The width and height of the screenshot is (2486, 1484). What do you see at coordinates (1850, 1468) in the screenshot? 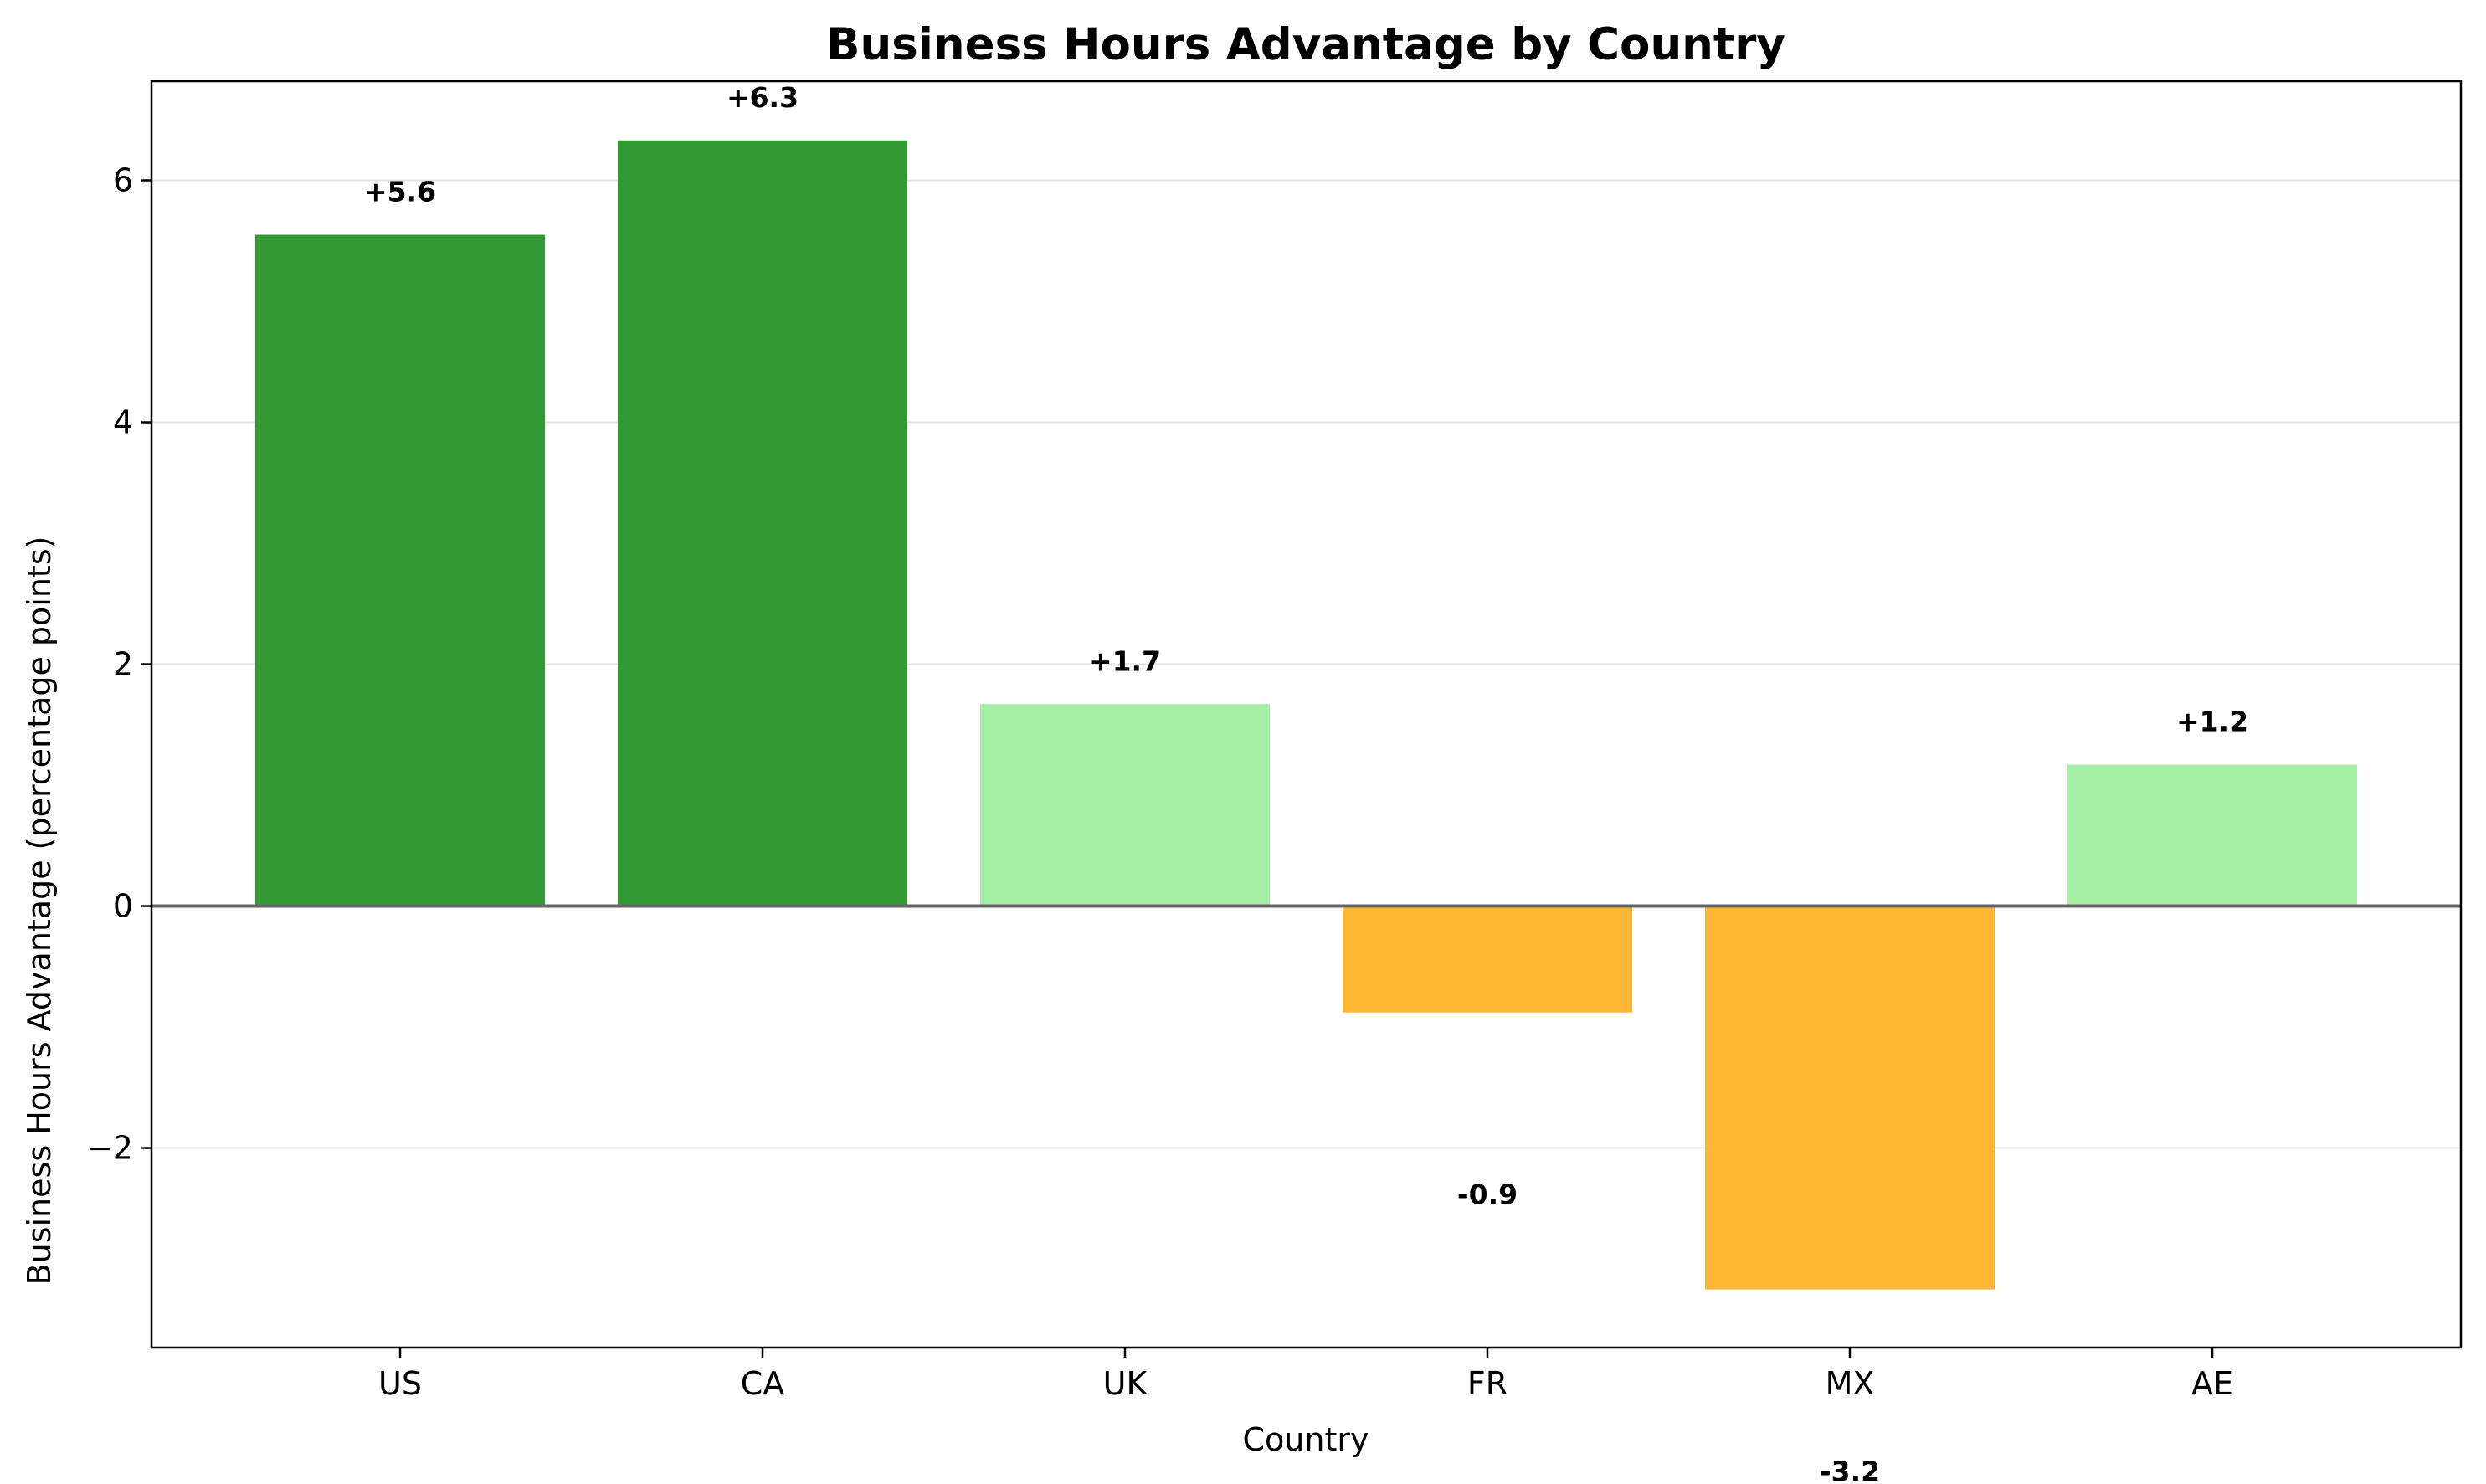
I see `data-label-mx: -3.2` at bounding box center [1850, 1468].